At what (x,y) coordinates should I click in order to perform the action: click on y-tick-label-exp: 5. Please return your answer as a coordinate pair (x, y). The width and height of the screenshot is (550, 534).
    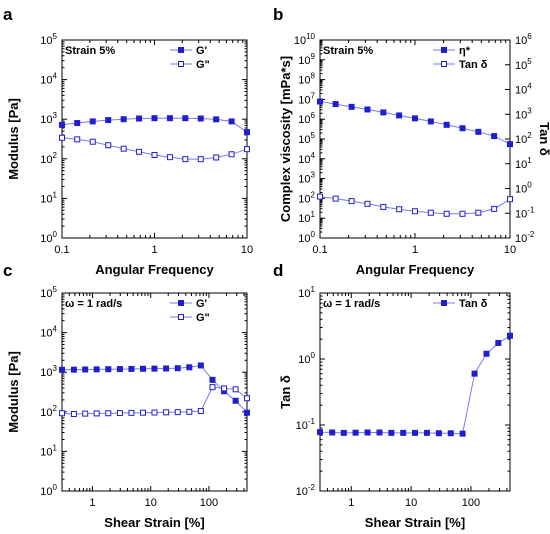
    Looking at the image, I should click on (55, 36).